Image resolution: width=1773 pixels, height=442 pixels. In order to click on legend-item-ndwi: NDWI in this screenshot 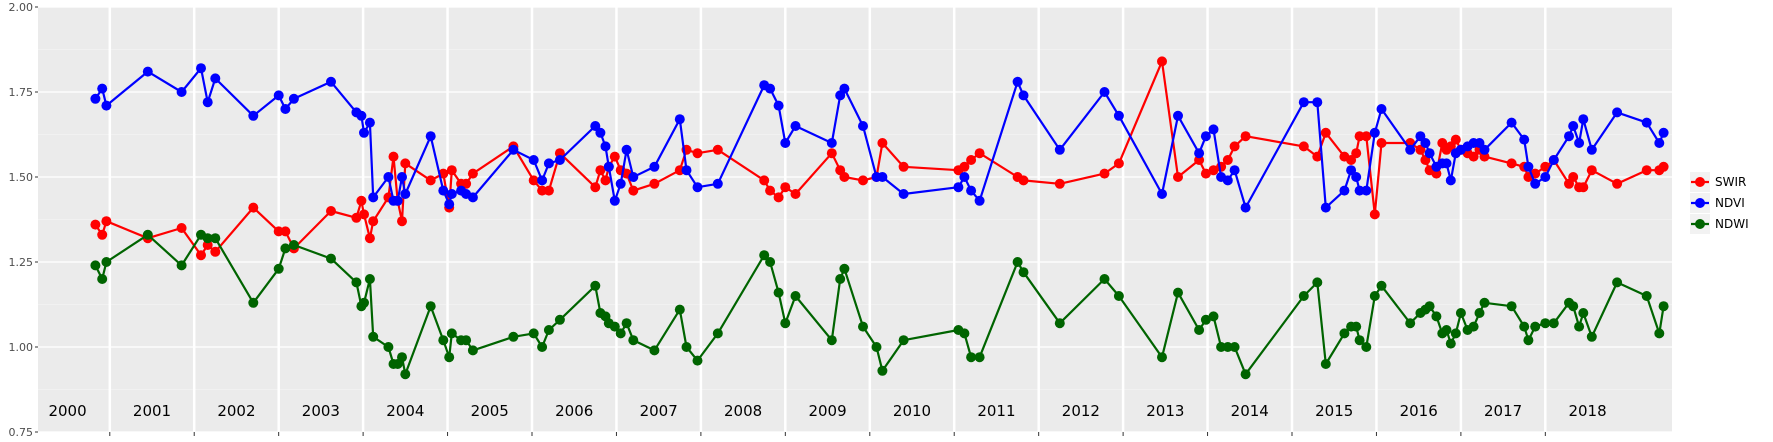, I will do `click(1719, 224)`.